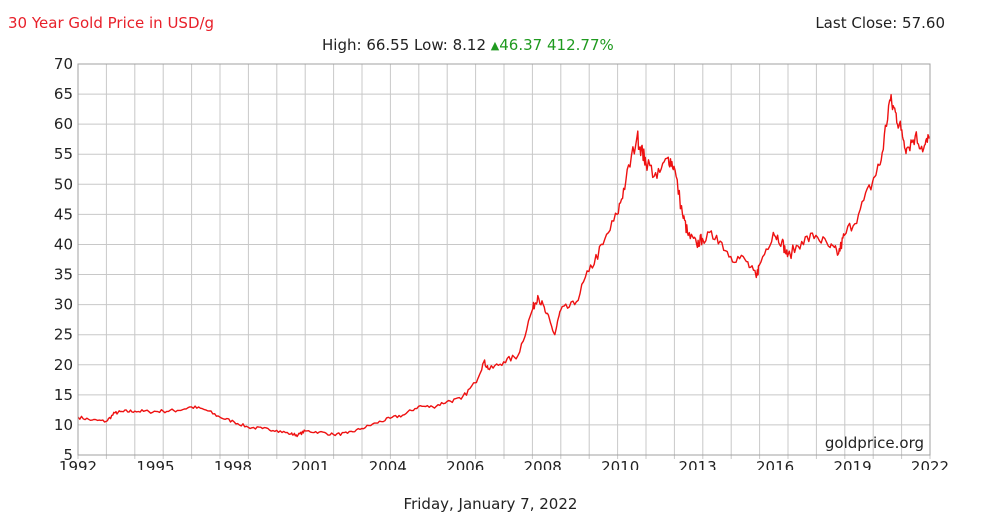 The height and width of the screenshot is (518, 981). What do you see at coordinates (856, 23) in the screenshot?
I see `last-close-label: Last Close:` at bounding box center [856, 23].